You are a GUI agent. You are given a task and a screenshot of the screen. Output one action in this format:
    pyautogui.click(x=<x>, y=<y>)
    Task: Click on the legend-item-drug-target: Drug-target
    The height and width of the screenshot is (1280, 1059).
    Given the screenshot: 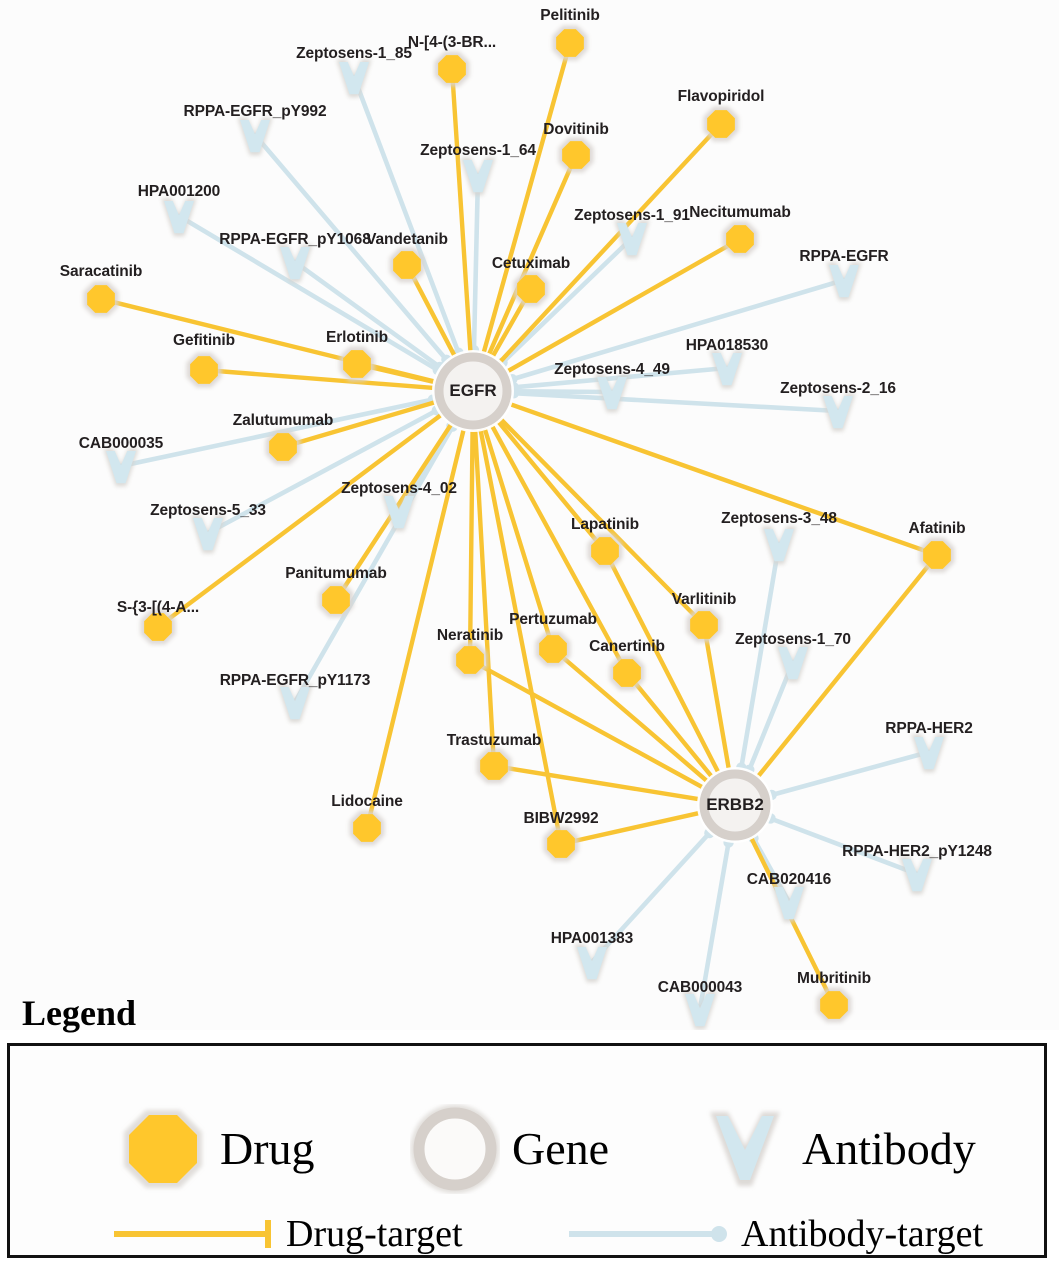 What is the action you would take?
    pyautogui.click(x=286, y=1234)
    